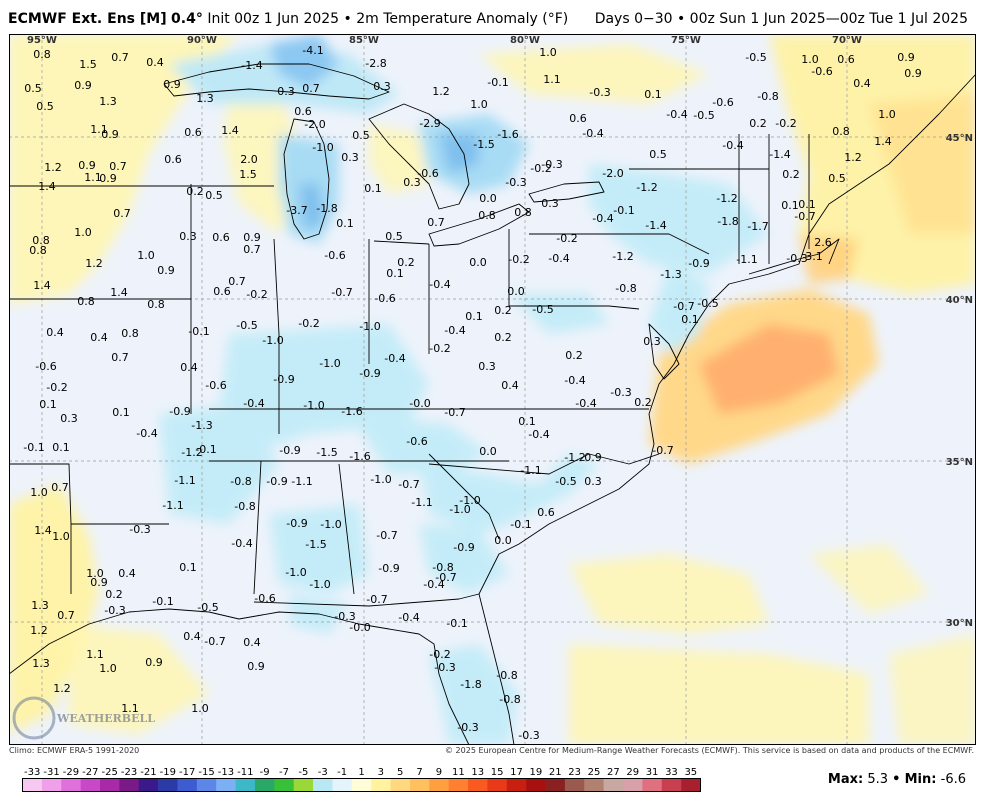 This screenshot has height=808, width=984. I want to click on colorbar-tick: -9, so click(265, 772).